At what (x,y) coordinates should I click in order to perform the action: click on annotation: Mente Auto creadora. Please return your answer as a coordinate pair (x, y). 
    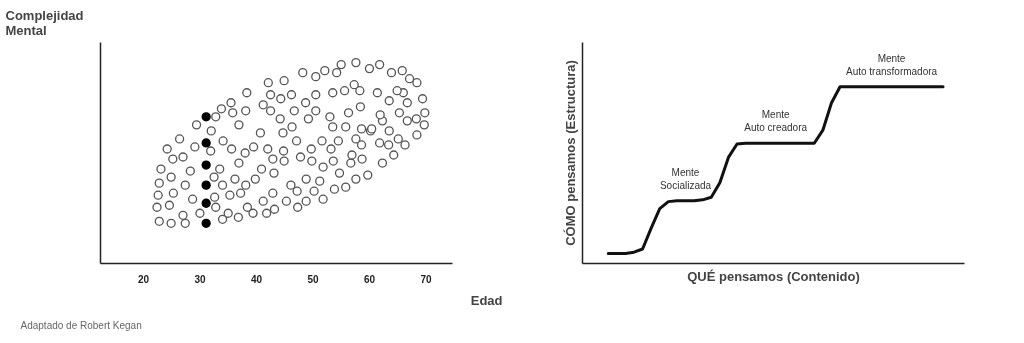
    Looking at the image, I should click on (776, 121).